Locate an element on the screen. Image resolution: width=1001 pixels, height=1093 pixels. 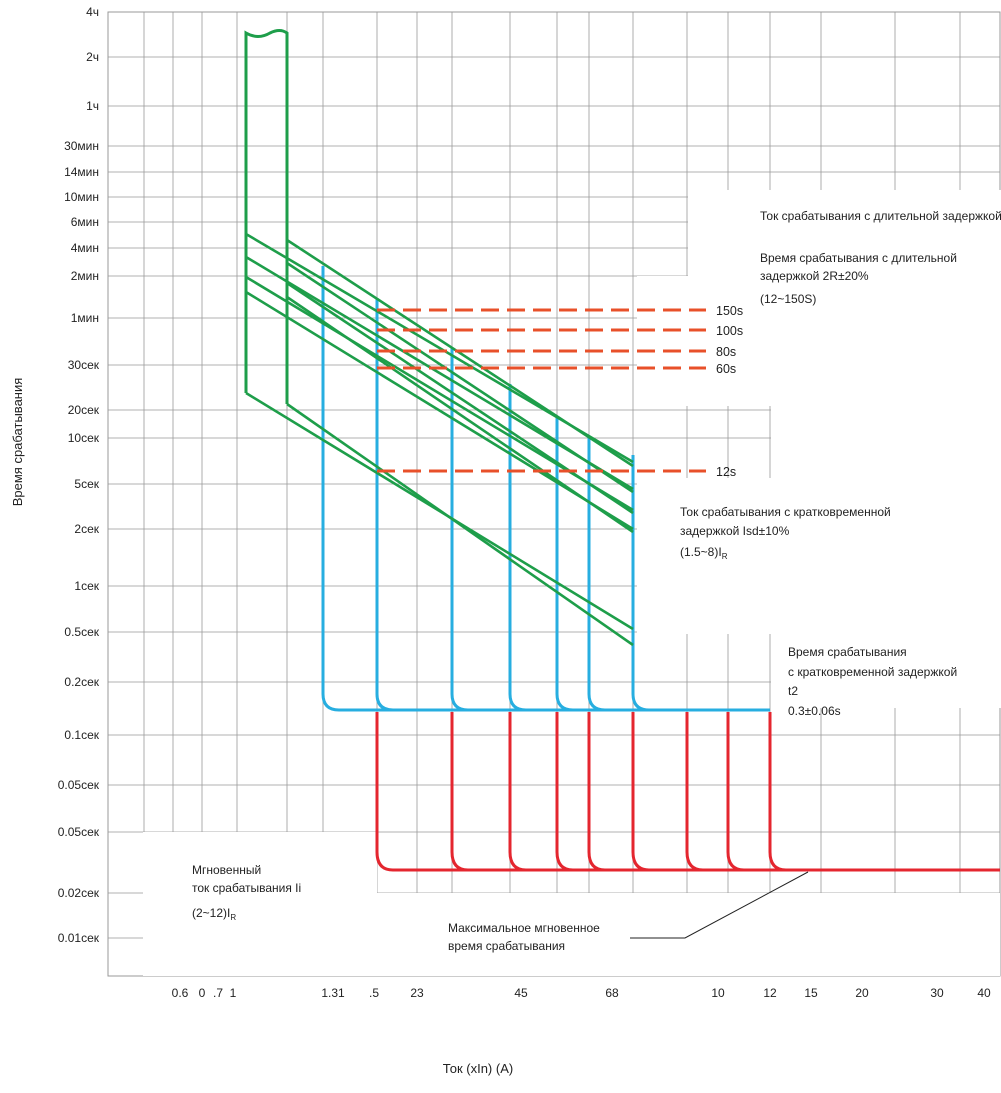
y-tick-label: 0.5сек is located at coordinates (81, 632).